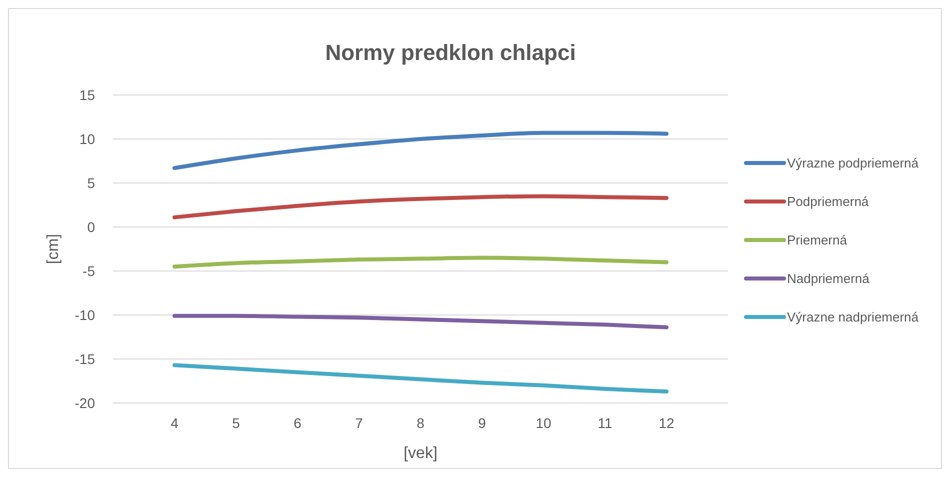 Image resolution: width=950 pixels, height=477 pixels. Describe the element at coordinates (482, 423) in the screenshot. I see `x-tick-label: 9` at that location.